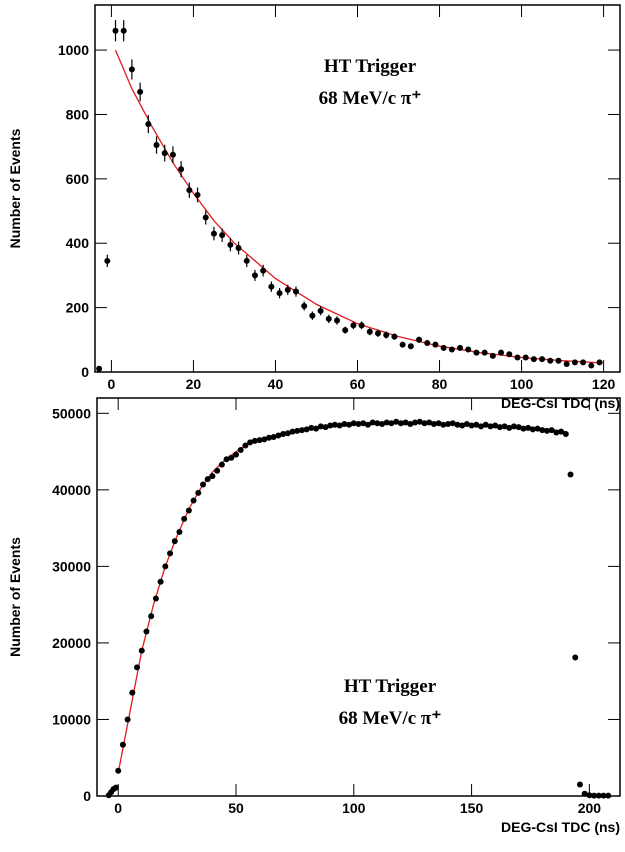 The image size is (625, 852). What do you see at coordinates (236, 808) in the screenshot?
I see `x-tick-label: 50` at bounding box center [236, 808].